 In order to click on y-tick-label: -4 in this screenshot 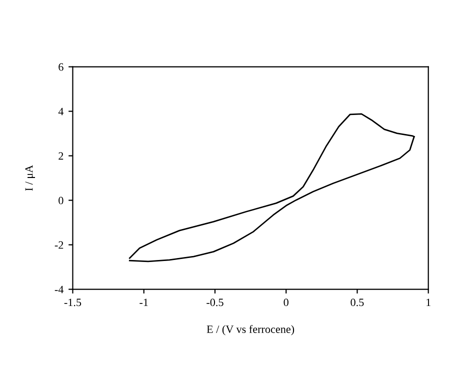, I will do `click(59, 290)`.